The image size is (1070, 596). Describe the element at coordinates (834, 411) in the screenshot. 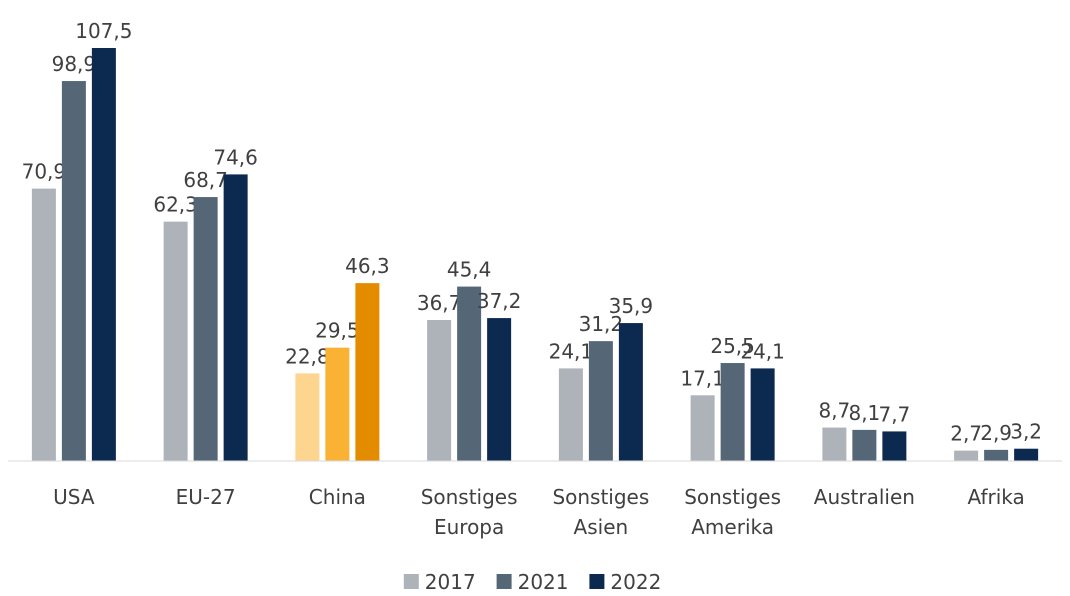

I see `data-label: 8,7` at that location.